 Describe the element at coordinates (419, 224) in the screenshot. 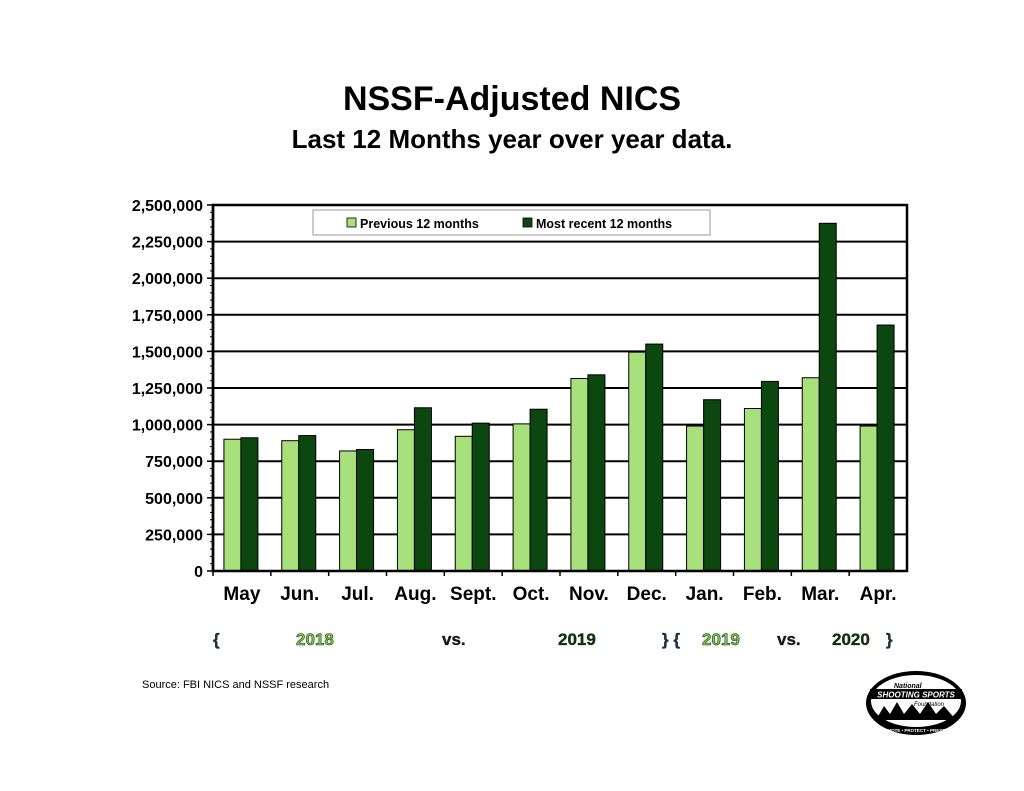

I see `legend-label-previous: Previous 12 months` at that location.